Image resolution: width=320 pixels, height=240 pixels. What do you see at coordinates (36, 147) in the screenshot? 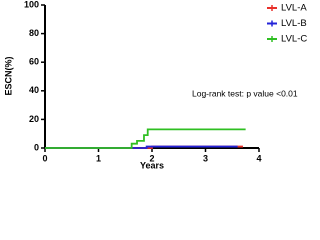
I see `y-tick-label: 0` at bounding box center [36, 147].